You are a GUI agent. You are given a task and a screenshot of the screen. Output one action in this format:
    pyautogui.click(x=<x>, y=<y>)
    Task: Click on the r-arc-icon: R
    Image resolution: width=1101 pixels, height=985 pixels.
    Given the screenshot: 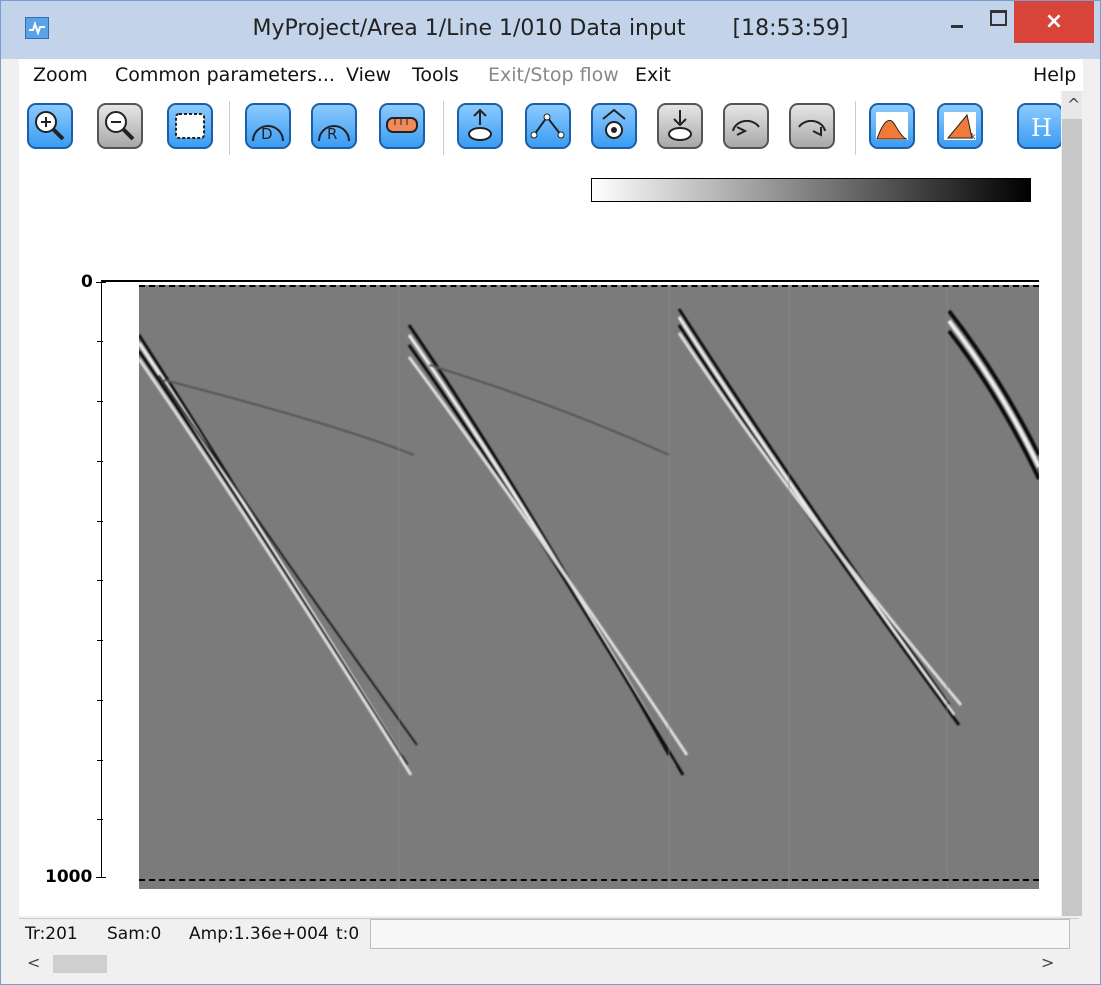 What is the action you would take?
    pyautogui.click(x=334, y=134)
    